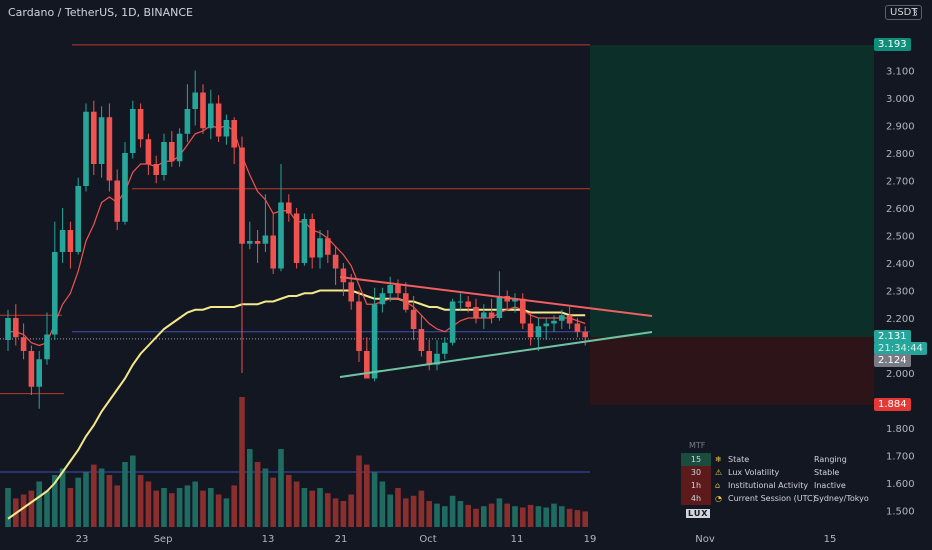 The height and width of the screenshot is (550, 932). Describe the element at coordinates (900, 99) in the screenshot. I see `y-tick-label: 3.000` at that location.